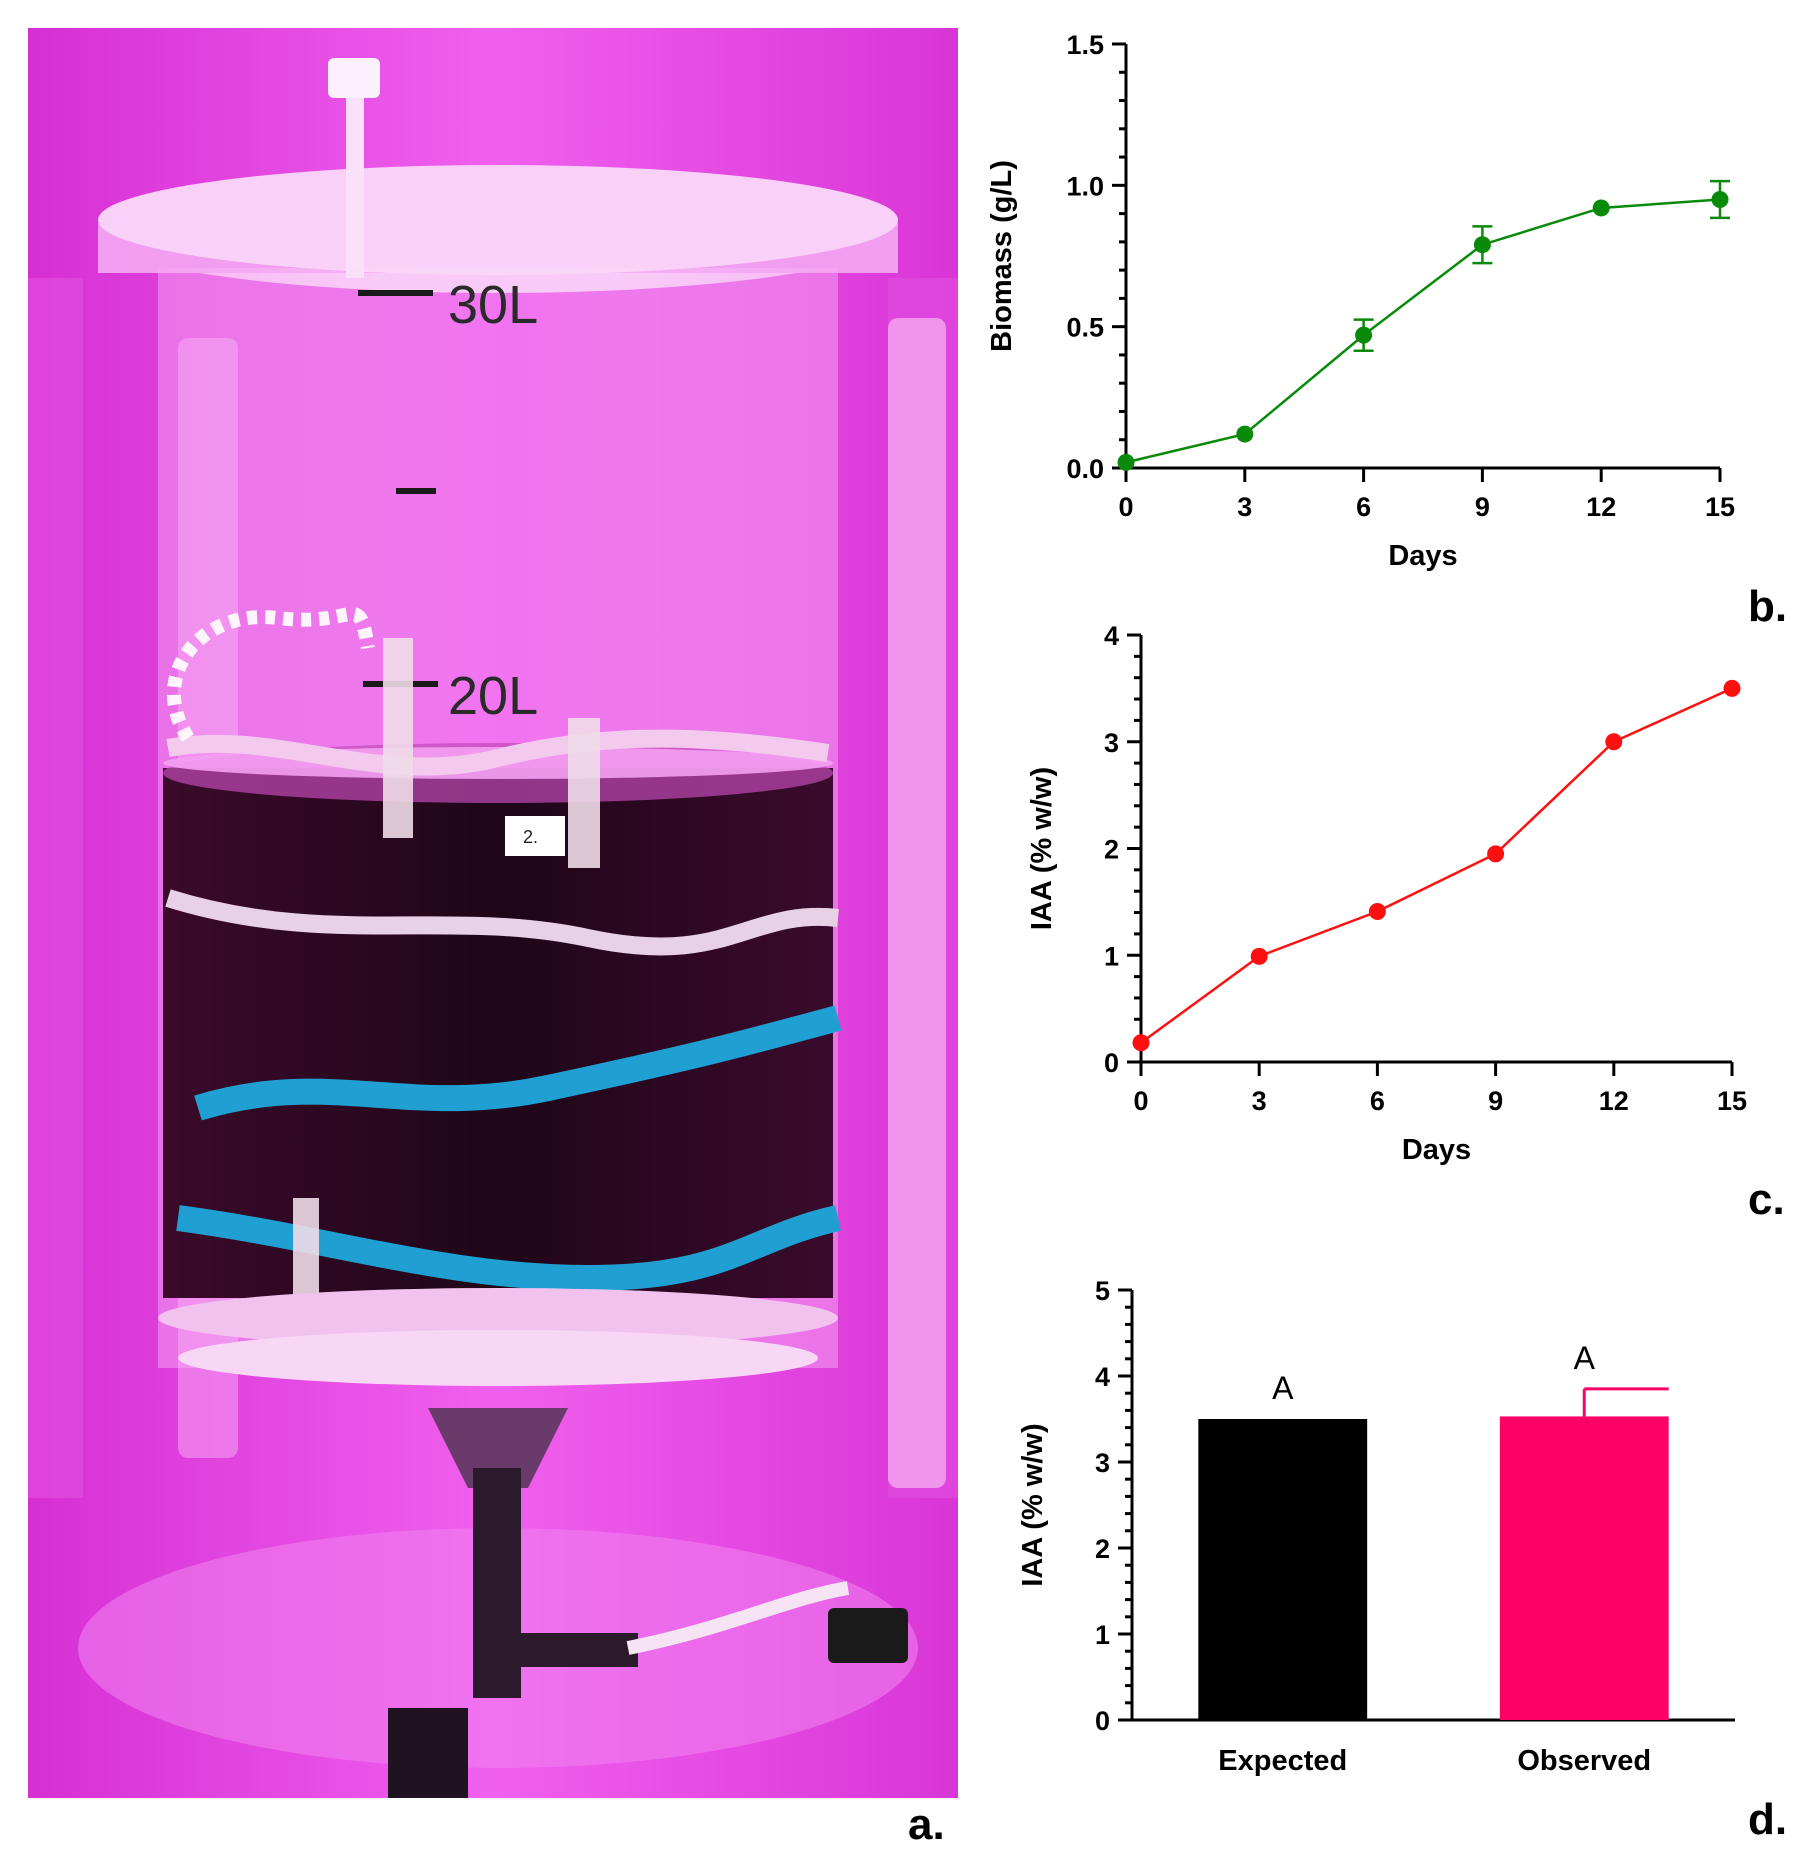  Describe the element at coordinates (498, 1448) in the screenshot. I see `bottom-cone` at that location.